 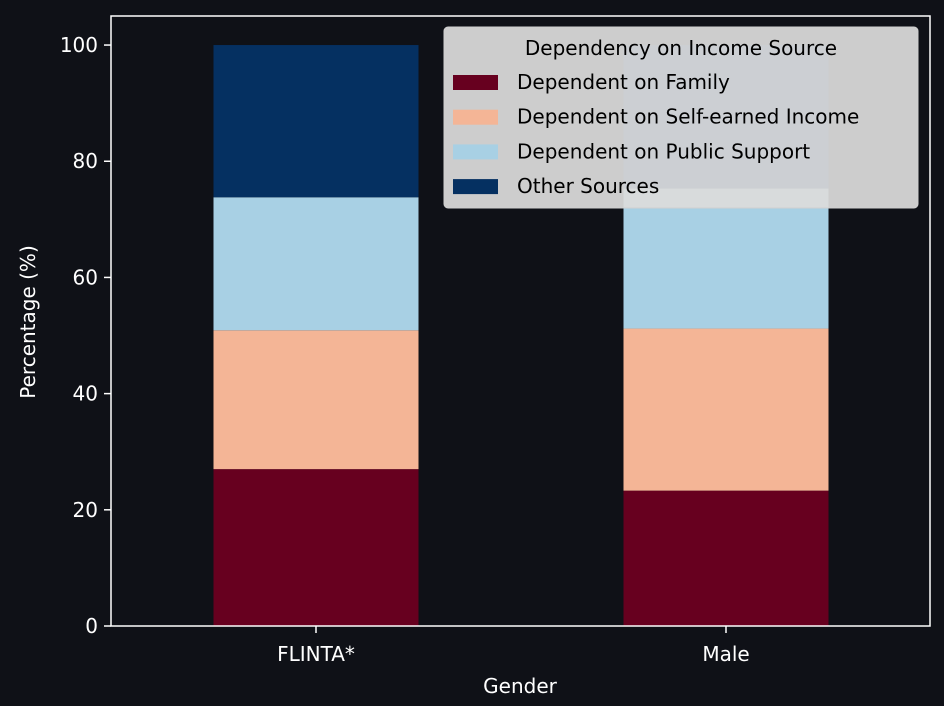 What do you see at coordinates (85, 335) in the screenshot?
I see `y-axis: 0 20 40 60 80 100` at bounding box center [85, 335].